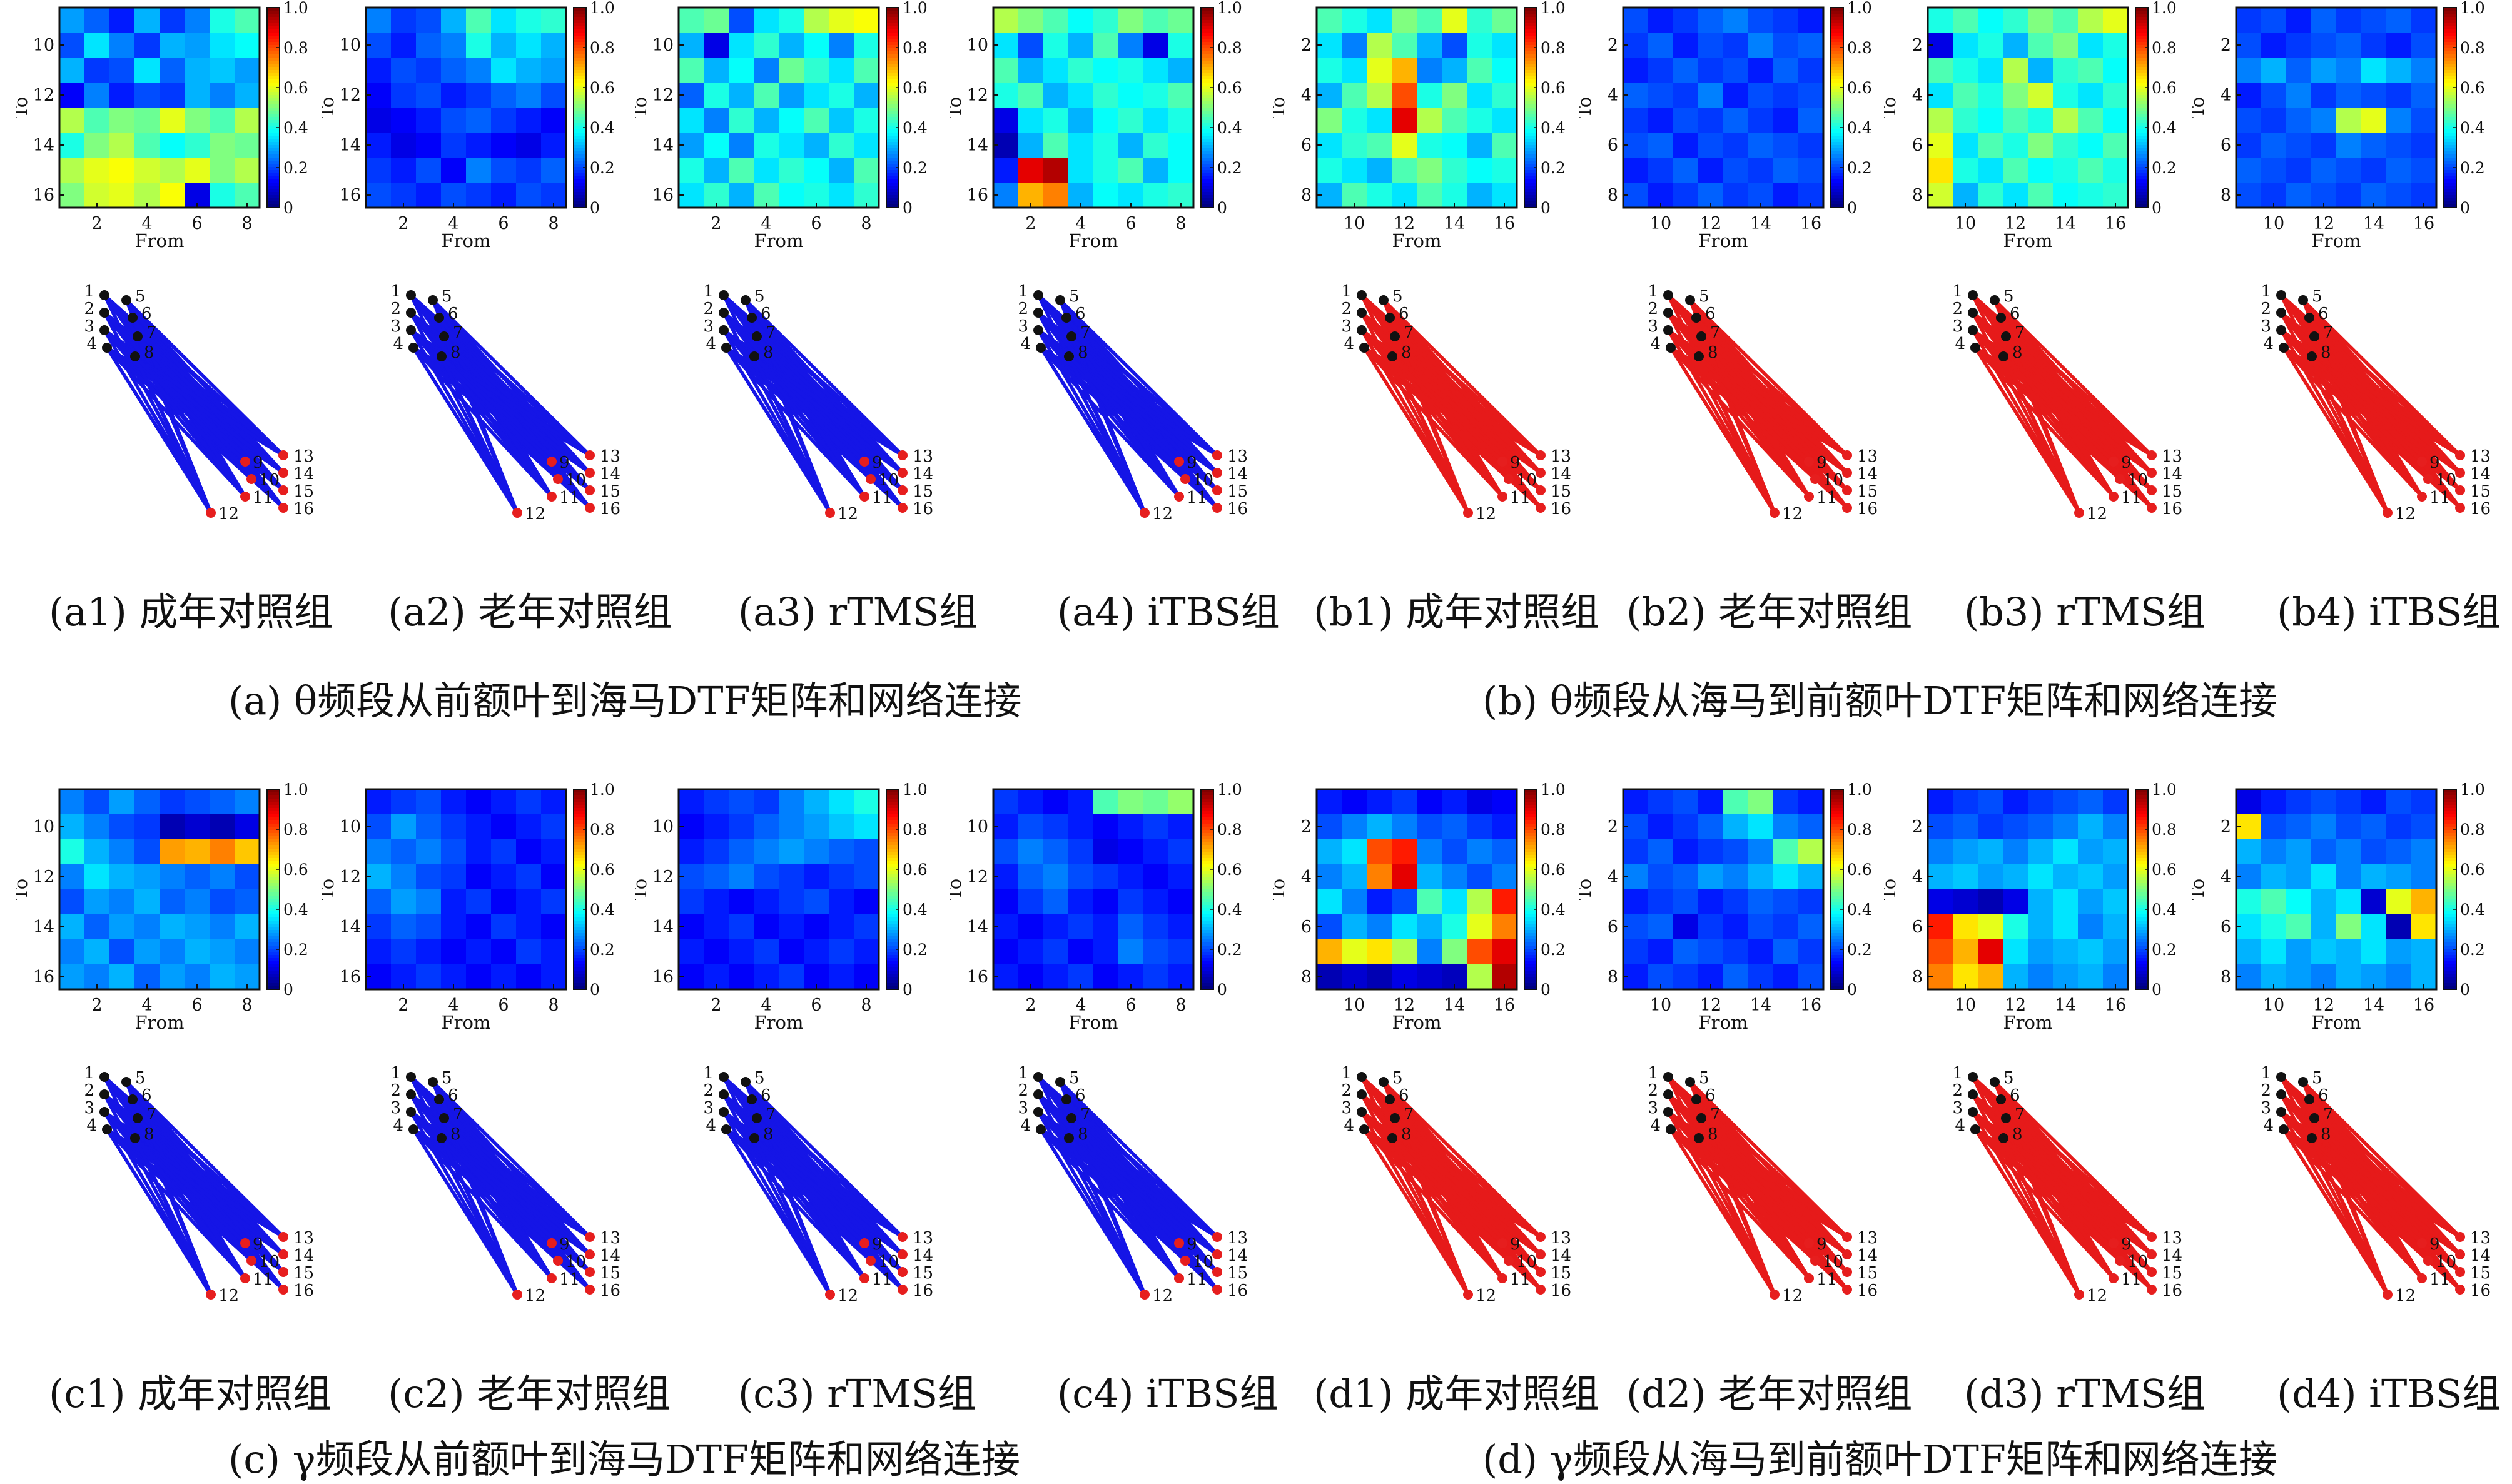 The height and width of the screenshot is (1484, 2512). I want to click on colorbar: 00.20.40.60.81.0, so click(907, 109).